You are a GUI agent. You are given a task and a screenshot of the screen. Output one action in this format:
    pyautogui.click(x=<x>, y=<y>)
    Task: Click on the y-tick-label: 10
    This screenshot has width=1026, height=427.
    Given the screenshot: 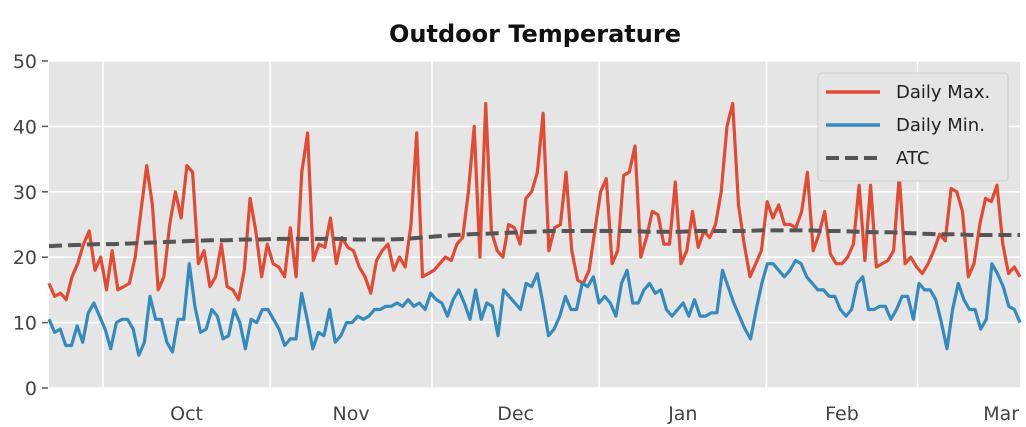 What is the action you would take?
    pyautogui.click(x=25, y=324)
    